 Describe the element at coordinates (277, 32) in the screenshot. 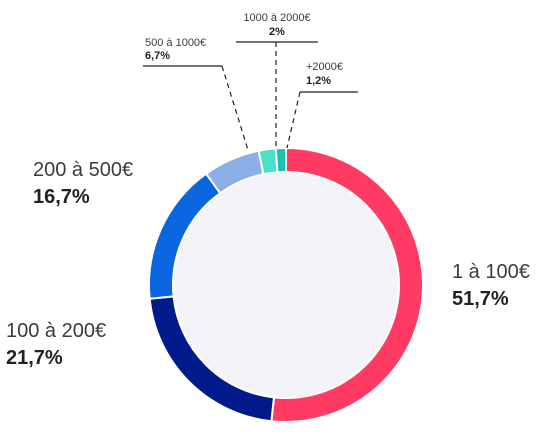

I see `label-value-1000-2000: 2%` at that location.